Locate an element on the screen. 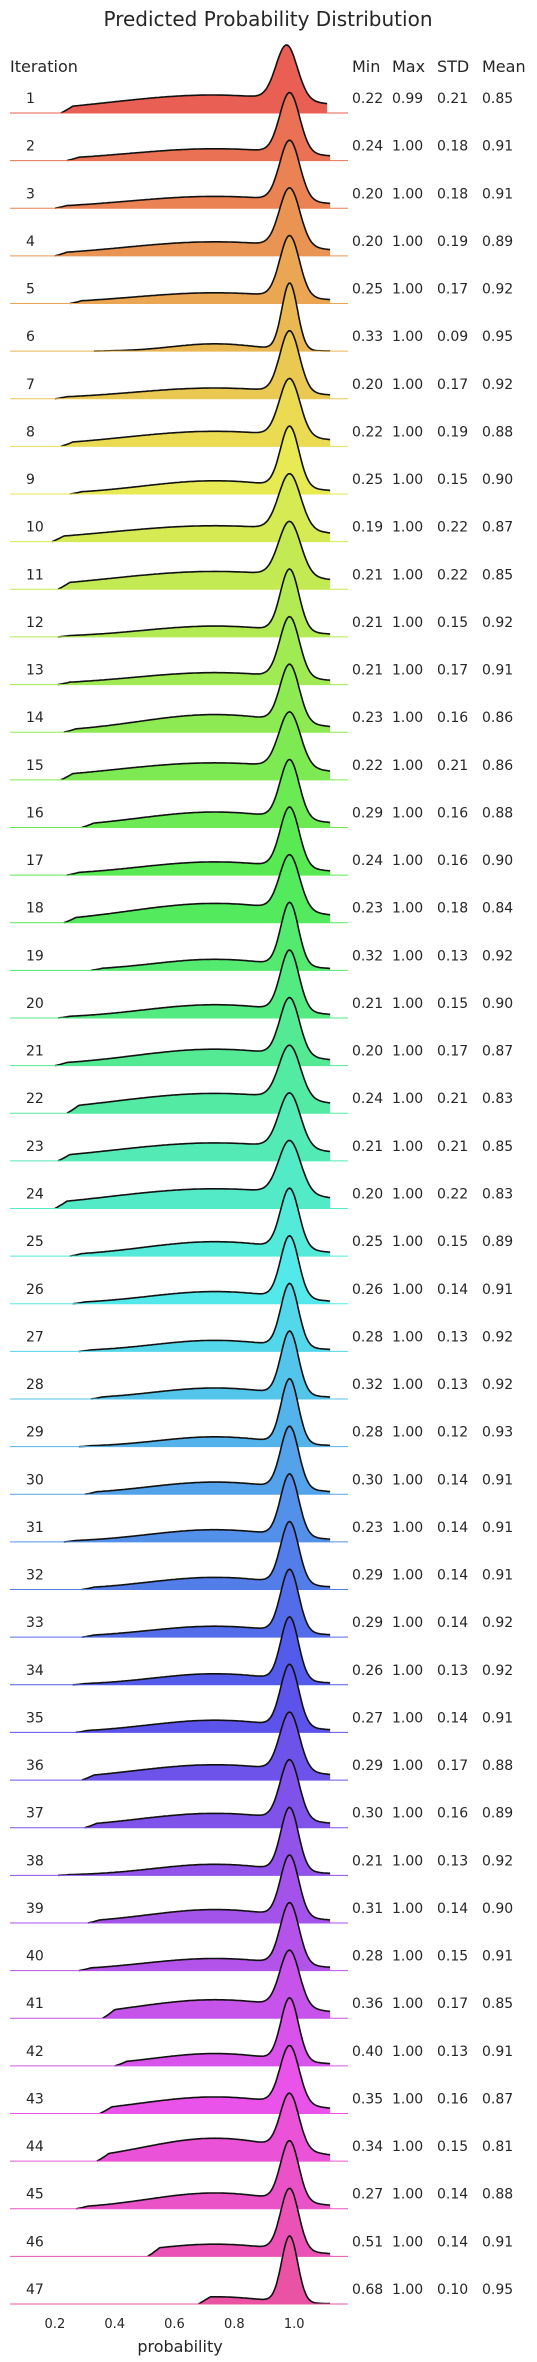  iteration-label: 29 is located at coordinates (35, 1433).